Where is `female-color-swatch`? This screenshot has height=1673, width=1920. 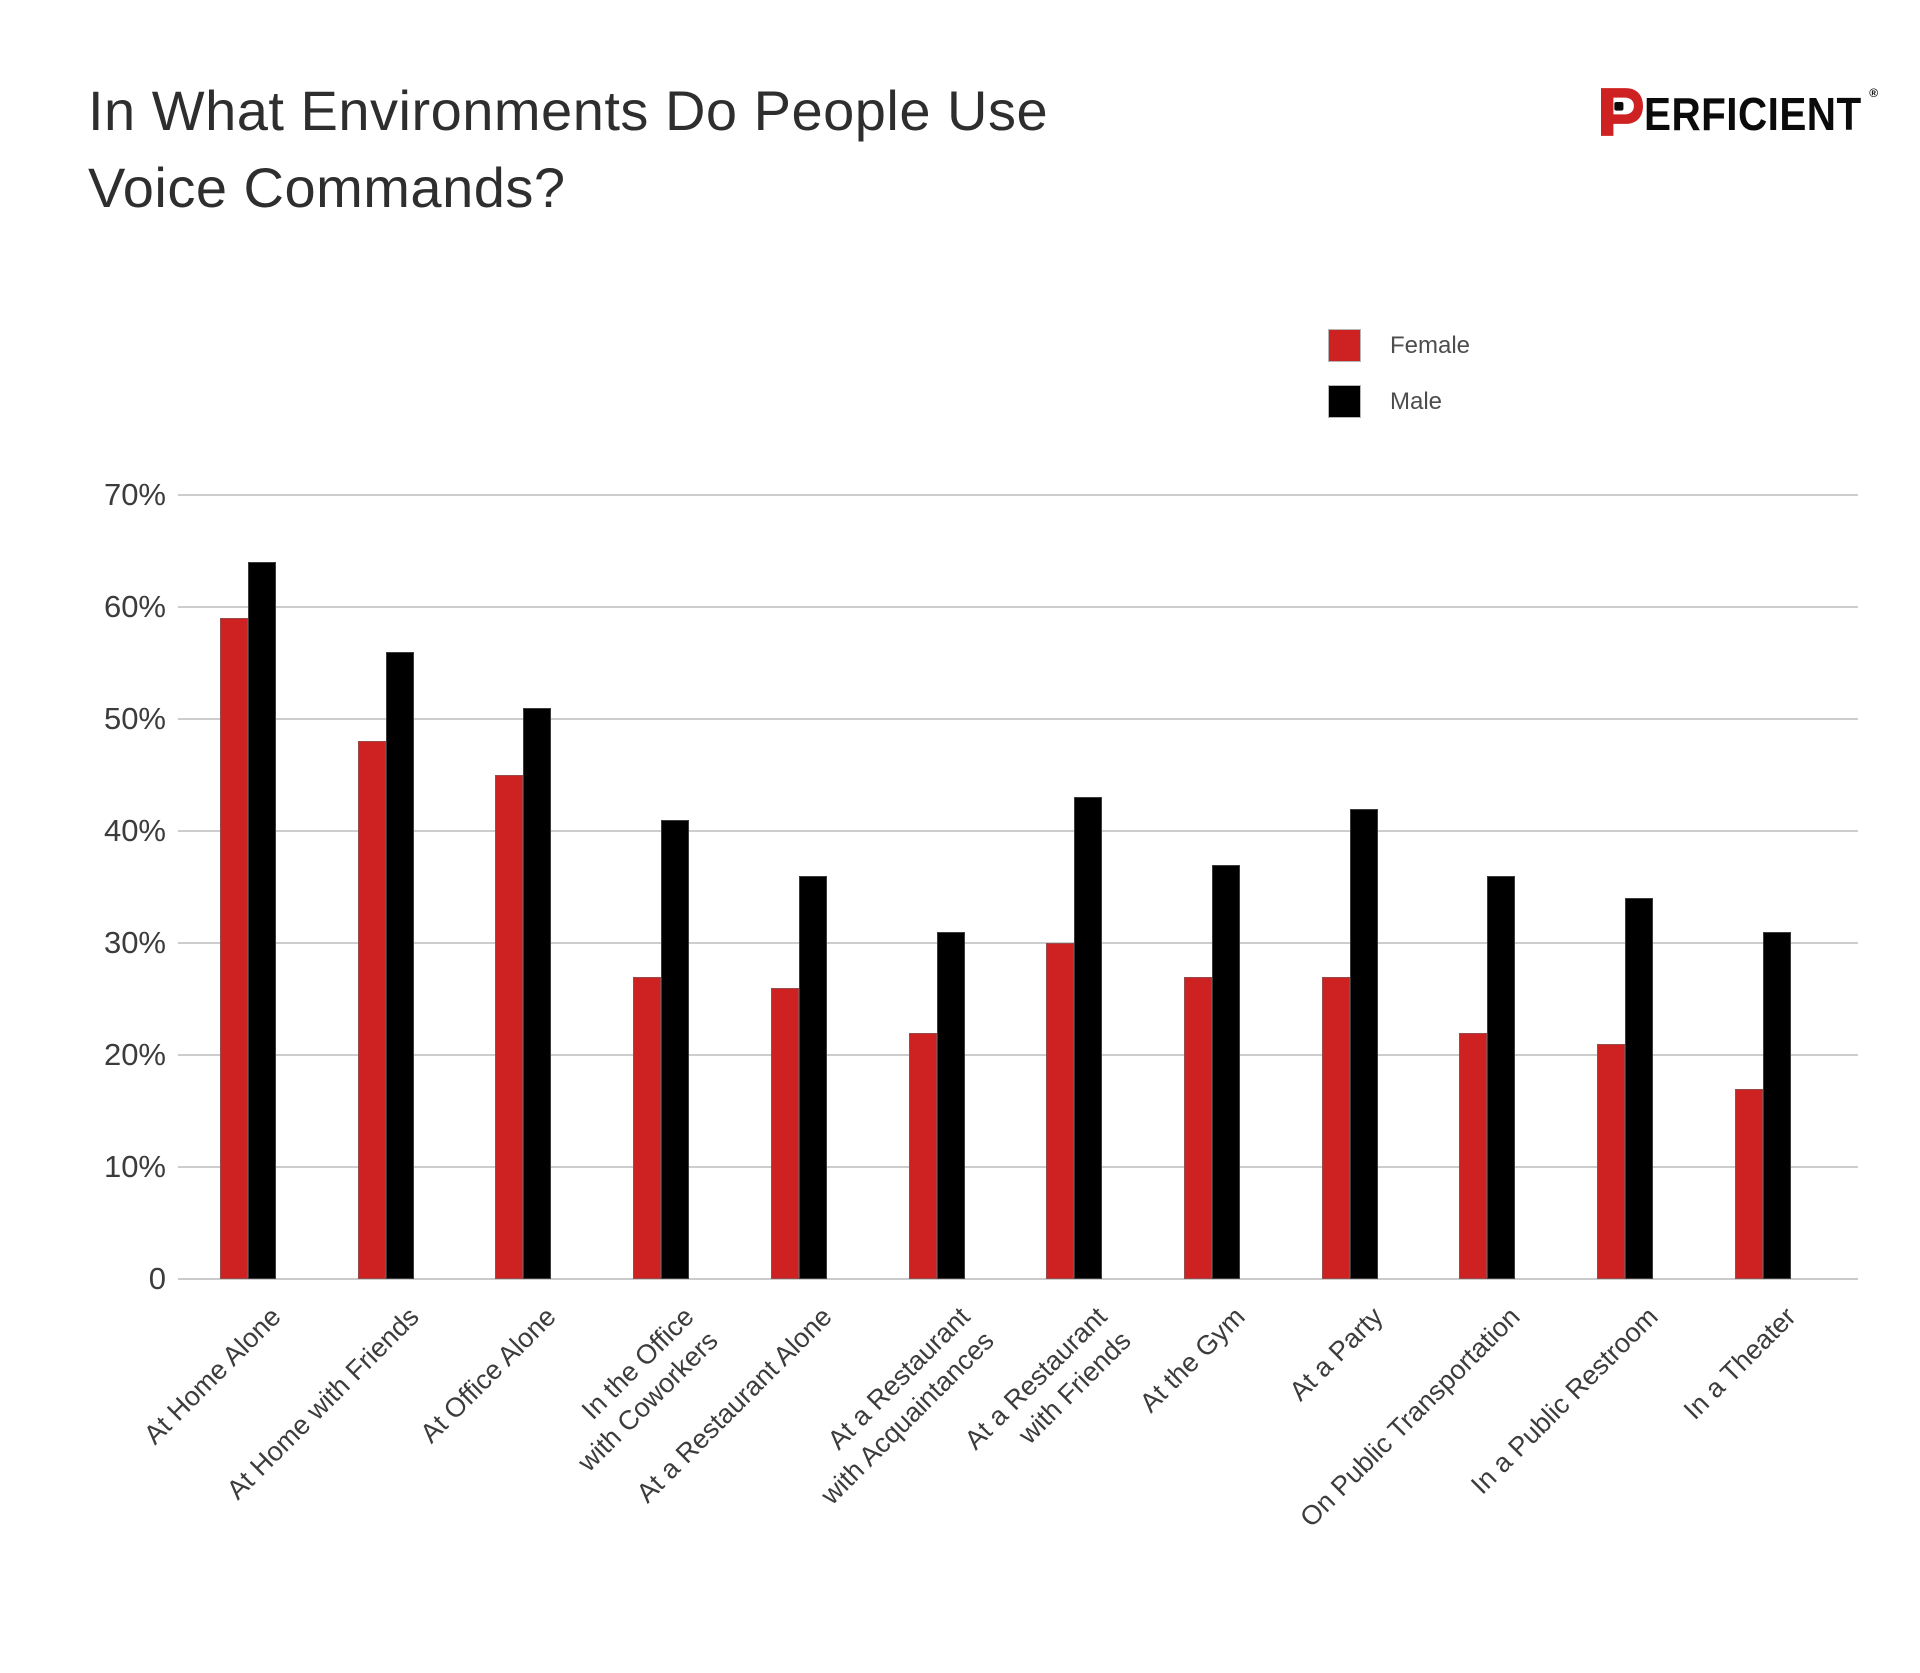 female-color-swatch is located at coordinates (1344, 345).